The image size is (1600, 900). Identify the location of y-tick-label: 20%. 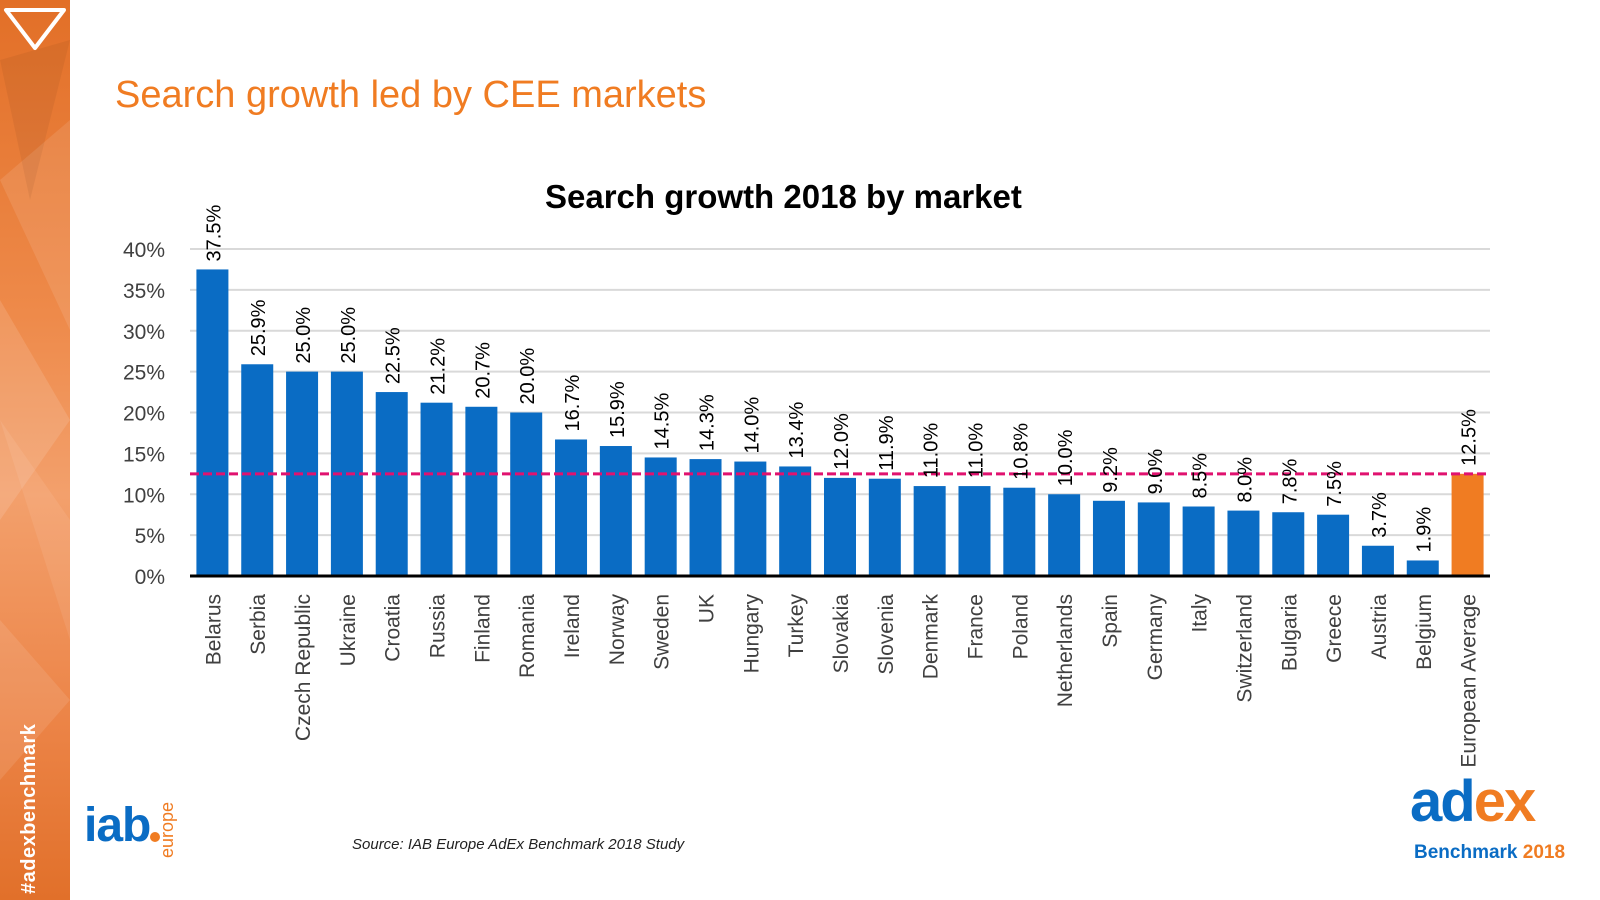
(144, 414).